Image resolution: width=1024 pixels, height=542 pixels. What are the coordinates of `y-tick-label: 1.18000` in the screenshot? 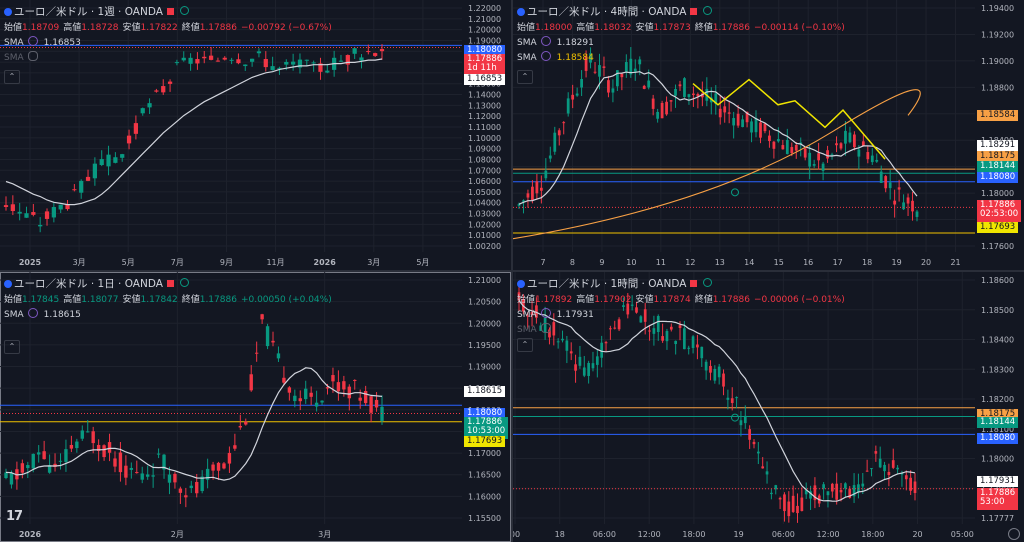 It's located at (997, 459).